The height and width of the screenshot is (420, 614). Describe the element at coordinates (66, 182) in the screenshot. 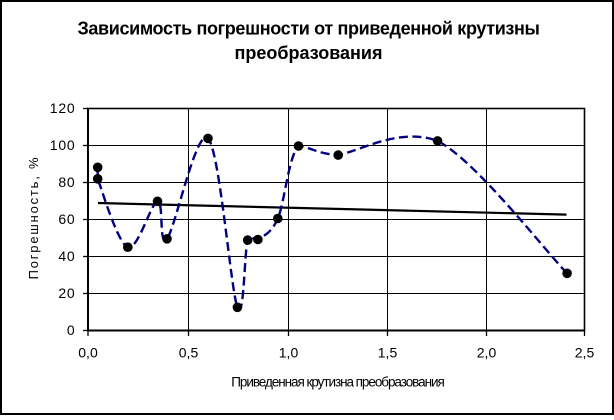

I see `svg-text: 80` at that location.